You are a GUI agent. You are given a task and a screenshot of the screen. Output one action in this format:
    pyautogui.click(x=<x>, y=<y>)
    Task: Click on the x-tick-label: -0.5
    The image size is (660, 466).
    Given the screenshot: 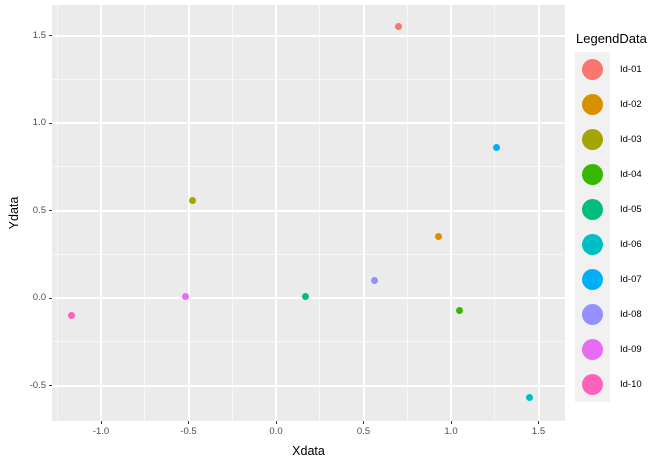 What is the action you would take?
    pyautogui.click(x=188, y=431)
    